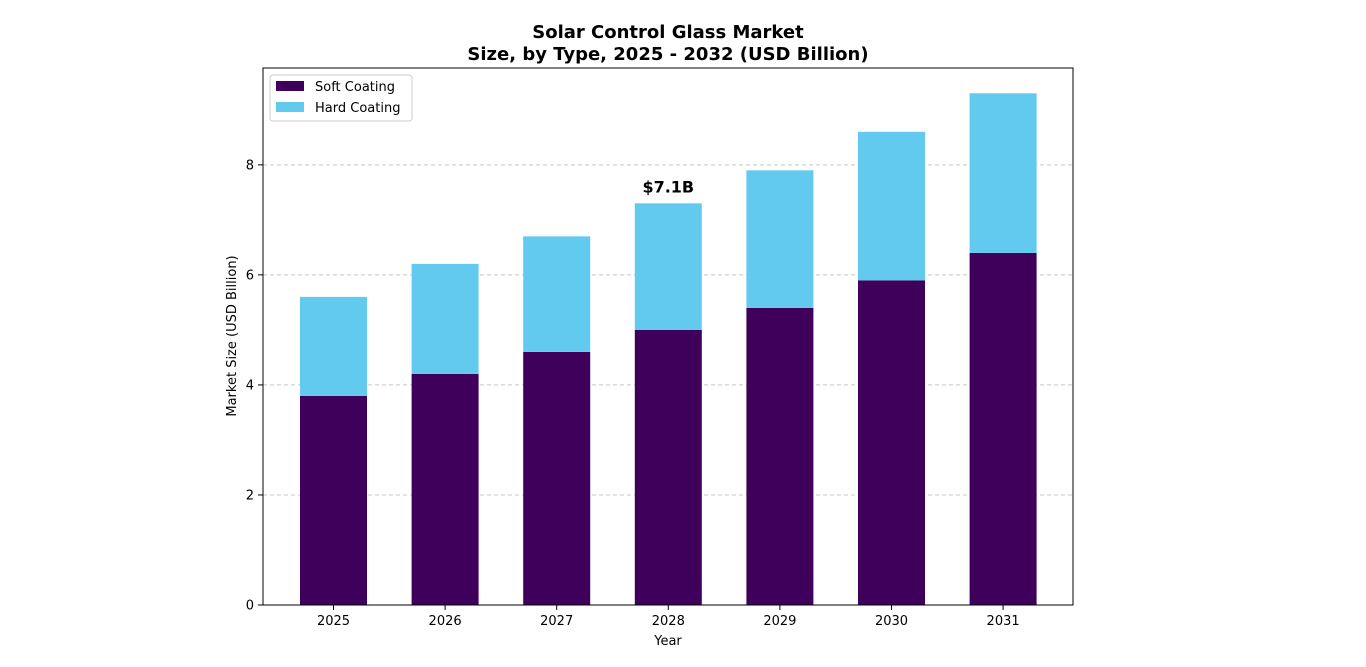  I want to click on x-tick-label: 2029, so click(779, 621).